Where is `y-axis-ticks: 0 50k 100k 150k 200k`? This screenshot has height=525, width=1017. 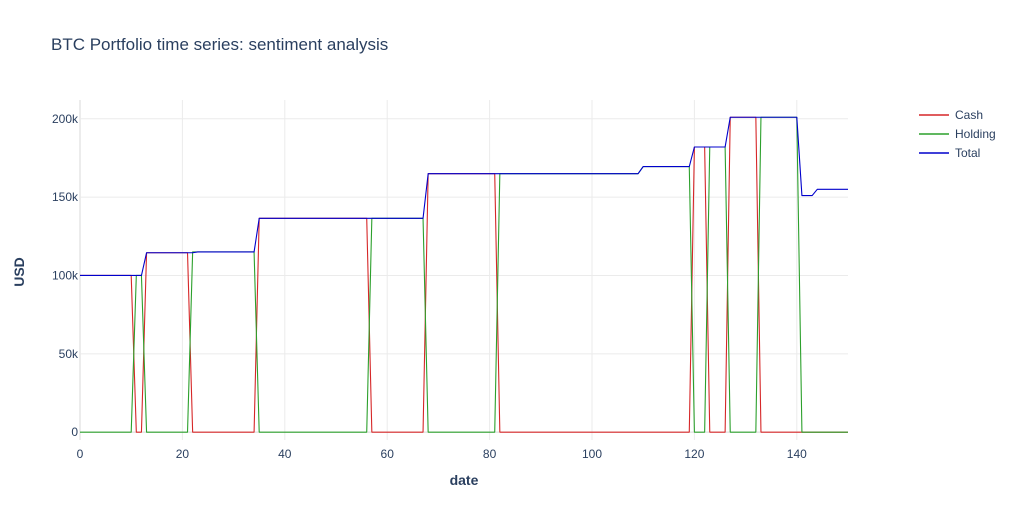 y-axis-ticks: 0 50k 100k 150k 200k is located at coordinates (65, 275).